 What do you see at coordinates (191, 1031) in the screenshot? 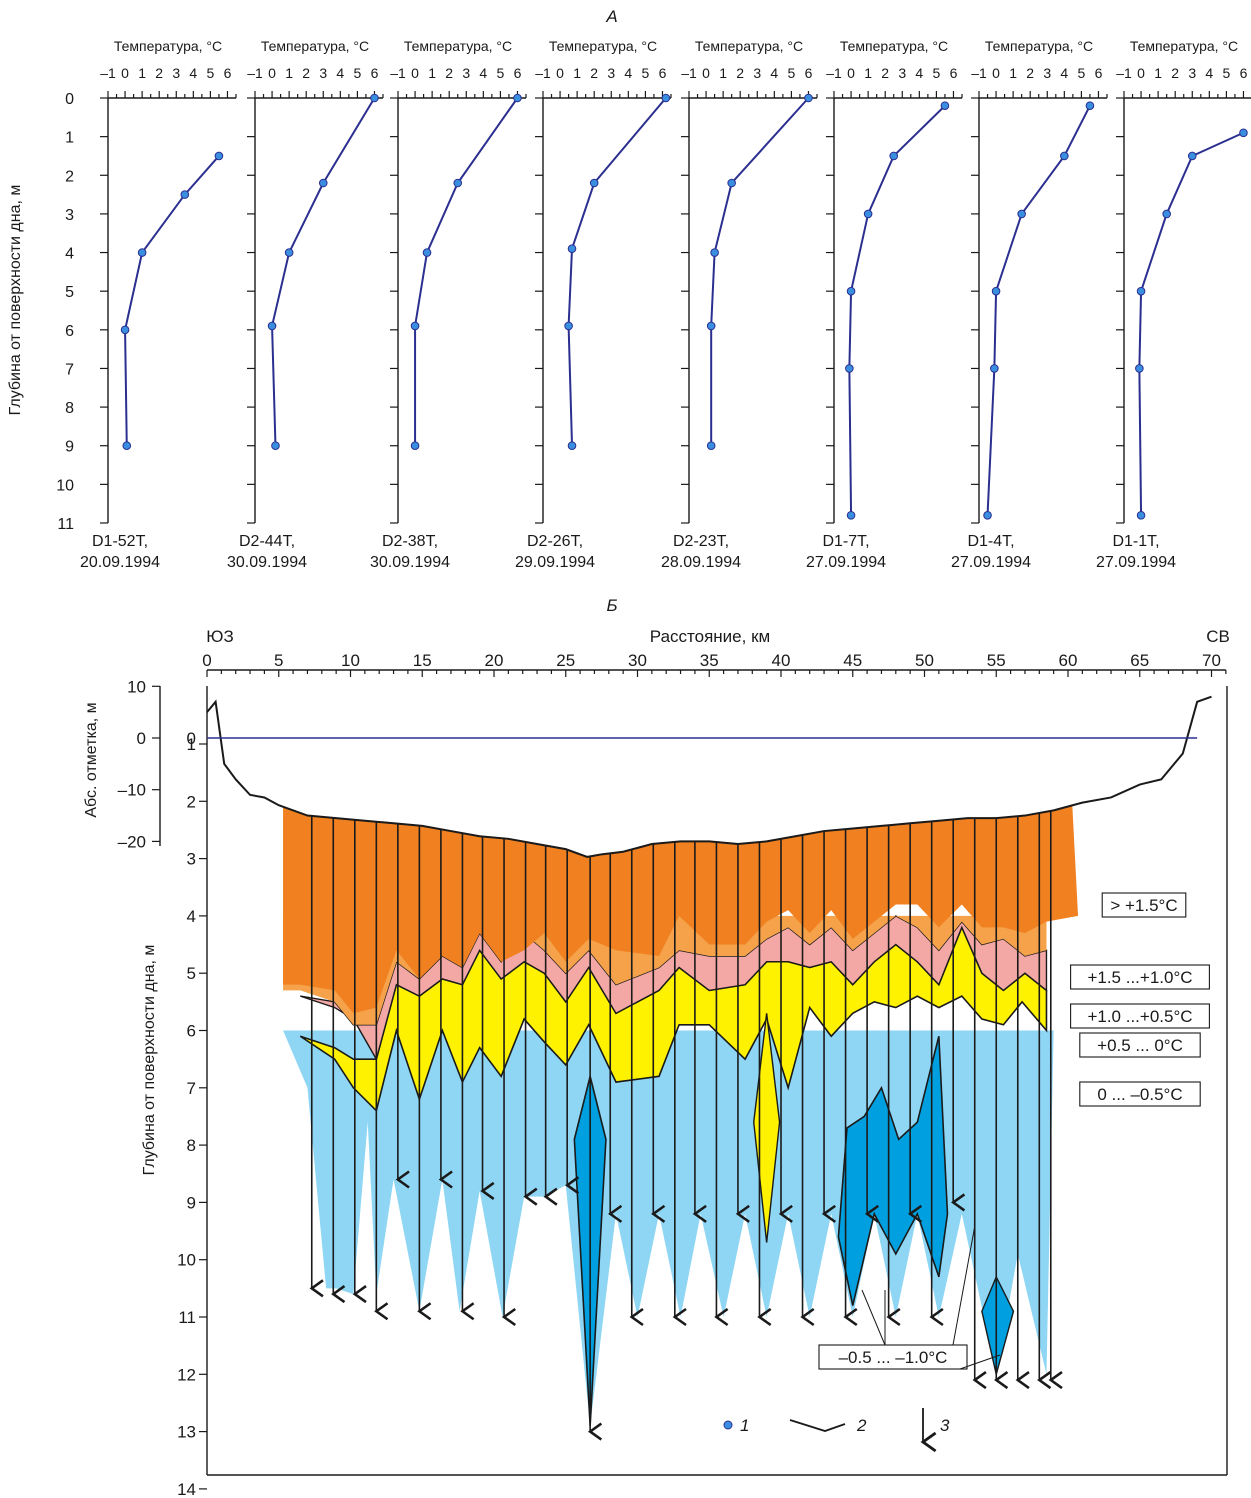
I see `panel-b-depth-tick-label: 6` at bounding box center [191, 1031].